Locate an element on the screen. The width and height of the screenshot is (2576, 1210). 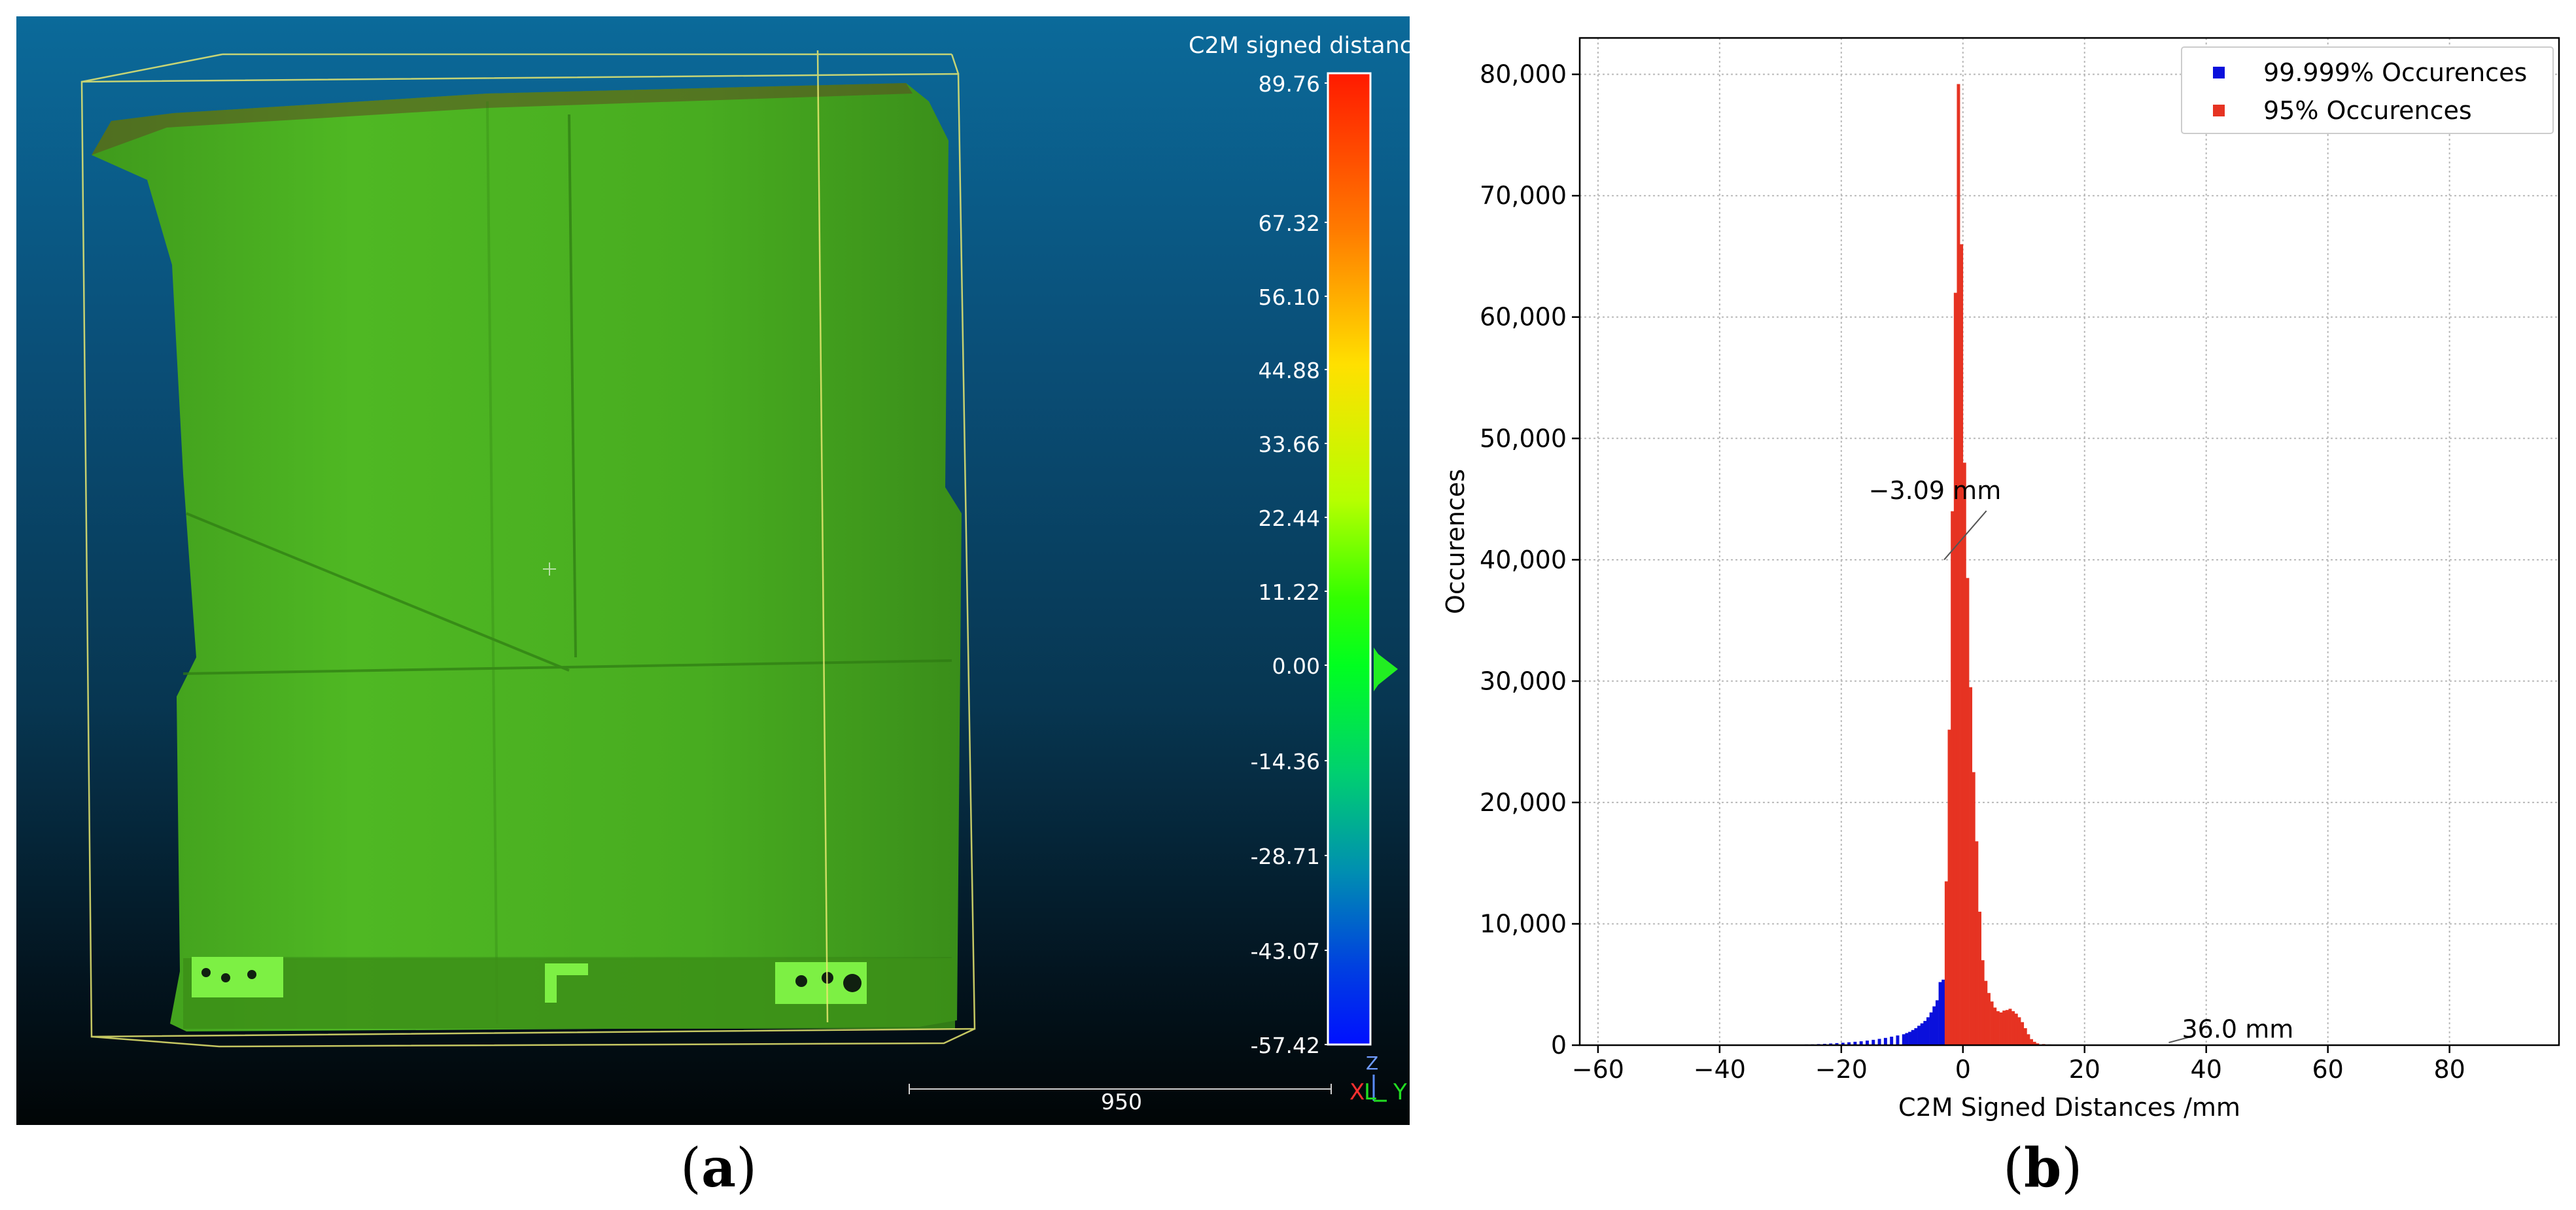
x-tick-label: 0 is located at coordinates (1963, 1069).